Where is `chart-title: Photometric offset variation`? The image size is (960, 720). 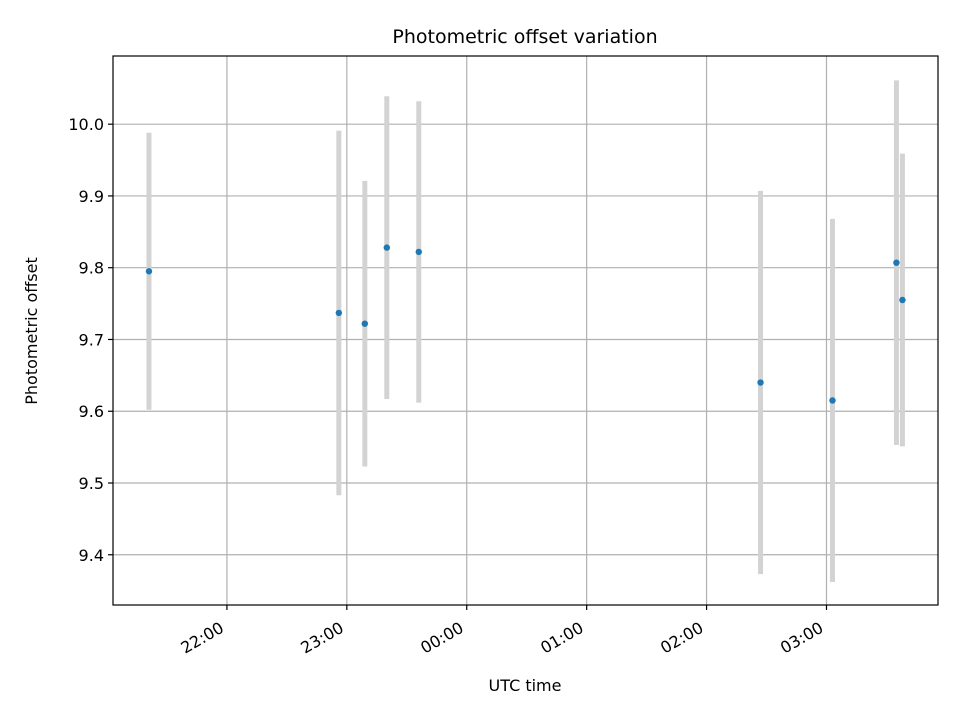 chart-title: Photometric offset variation is located at coordinates (524, 37).